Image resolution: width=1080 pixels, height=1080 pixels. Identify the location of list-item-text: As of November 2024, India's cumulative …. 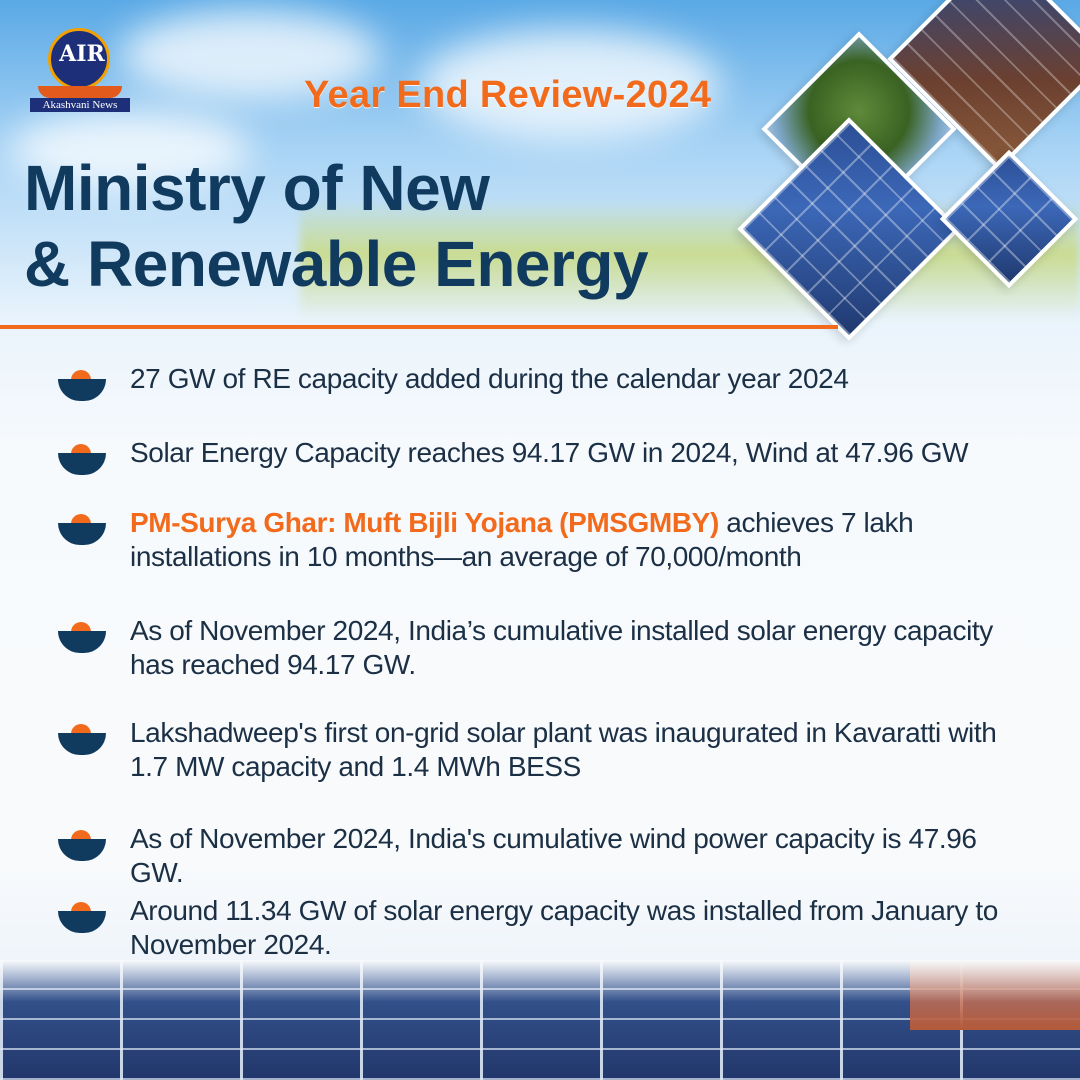
(553, 855).